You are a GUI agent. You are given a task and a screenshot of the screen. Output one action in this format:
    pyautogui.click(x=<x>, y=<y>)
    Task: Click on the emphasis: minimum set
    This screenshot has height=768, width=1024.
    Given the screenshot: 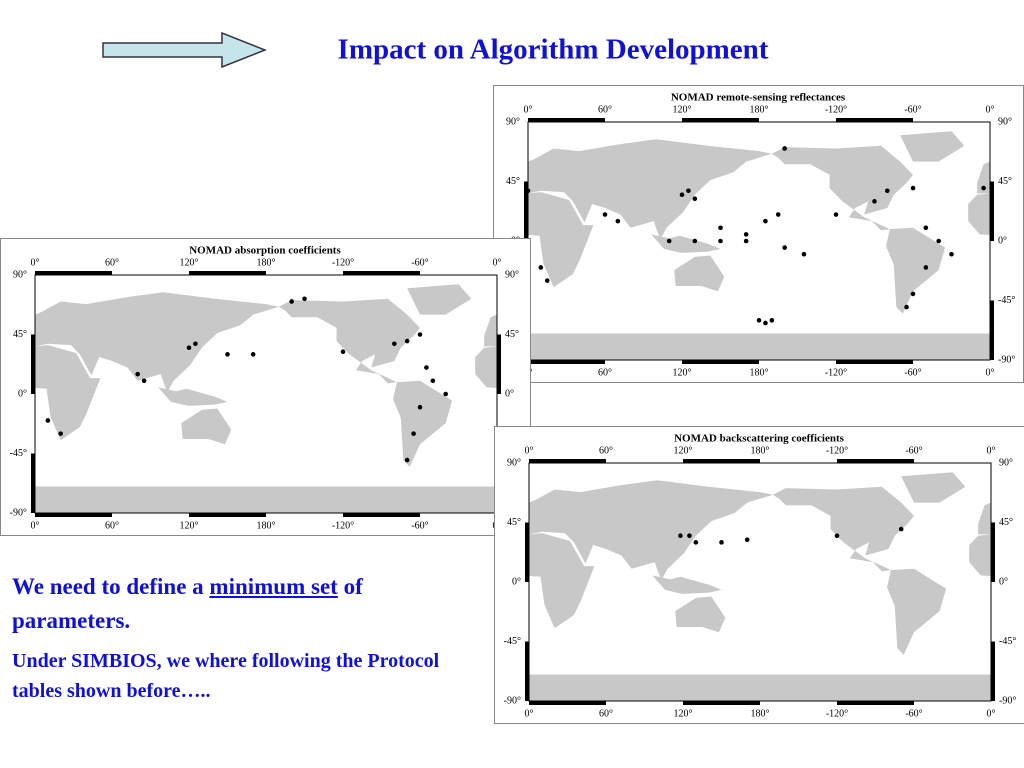 What is the action you would take?
    pyautogui.click(x=273, y=586)
    